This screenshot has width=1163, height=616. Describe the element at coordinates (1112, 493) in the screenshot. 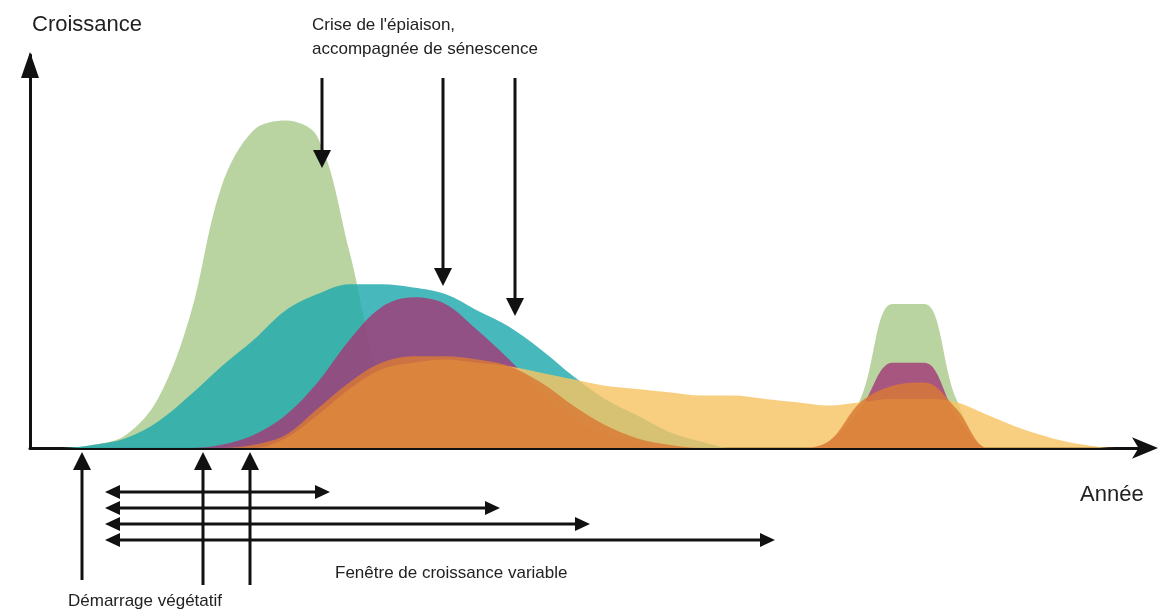

I see `x-axis-title: Année` at that location.